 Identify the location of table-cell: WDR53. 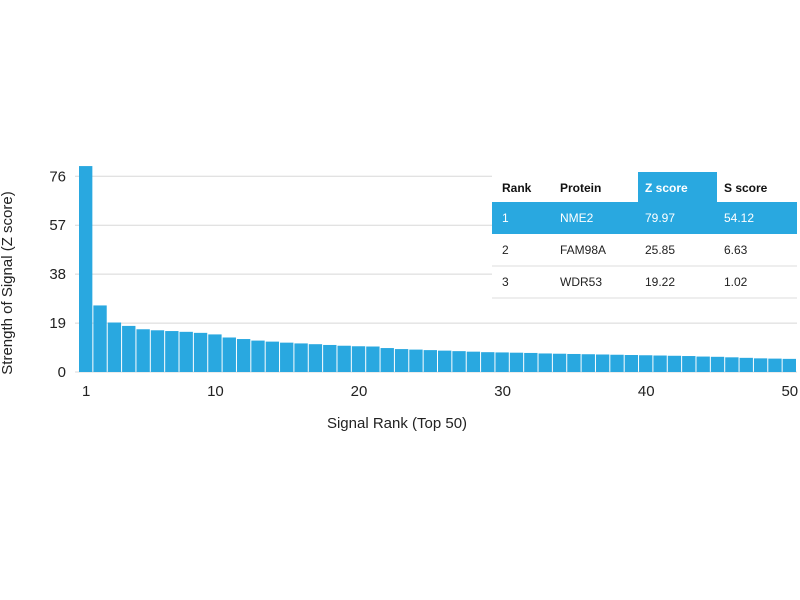
(581, 282).